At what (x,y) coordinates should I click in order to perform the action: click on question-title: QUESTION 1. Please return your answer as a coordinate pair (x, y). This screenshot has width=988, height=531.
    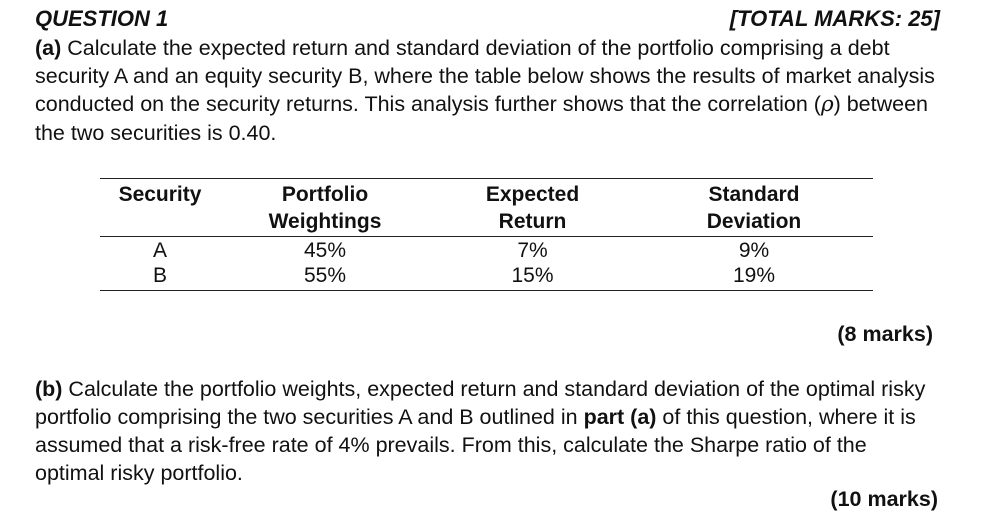
    Looking at the image, I should click on (102, 18).